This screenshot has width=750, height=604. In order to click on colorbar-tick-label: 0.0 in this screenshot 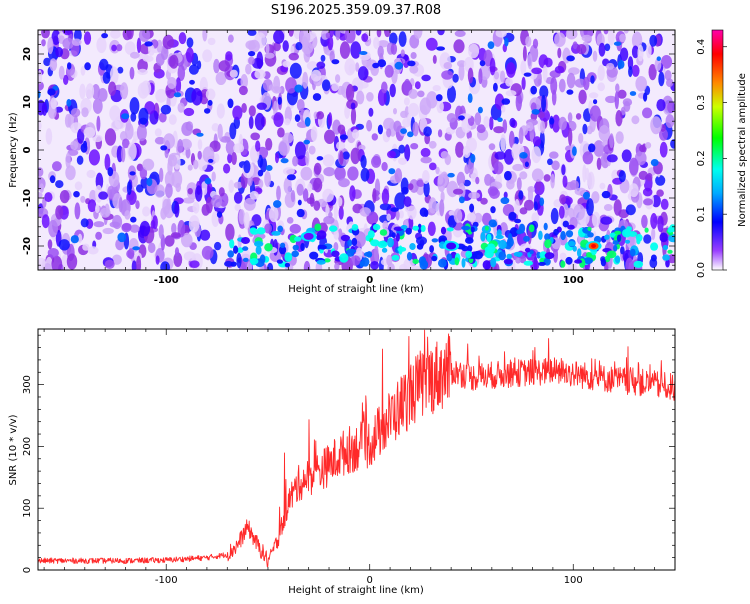, I will do `click(701, 270)`.